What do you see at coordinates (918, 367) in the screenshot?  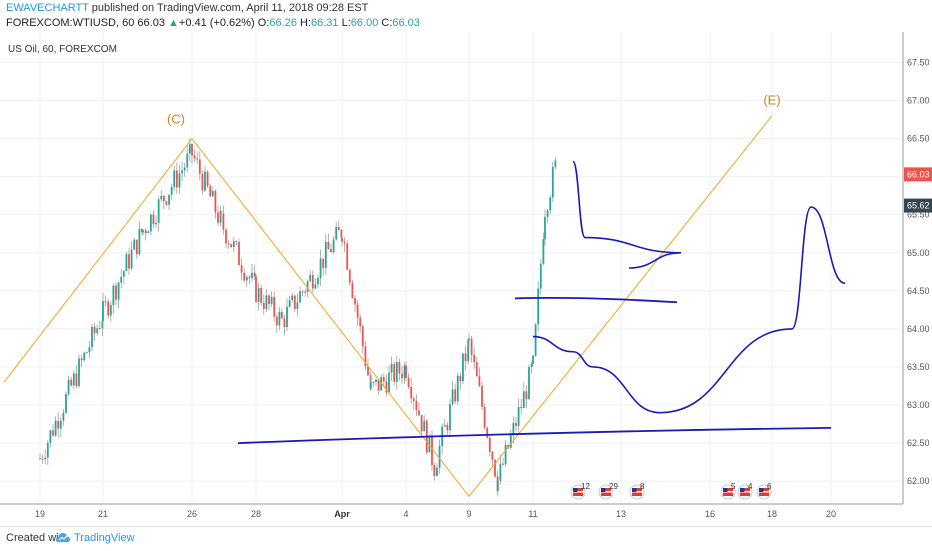 I see `price-tick-label: 63.50` at bounding box center [918, 367].